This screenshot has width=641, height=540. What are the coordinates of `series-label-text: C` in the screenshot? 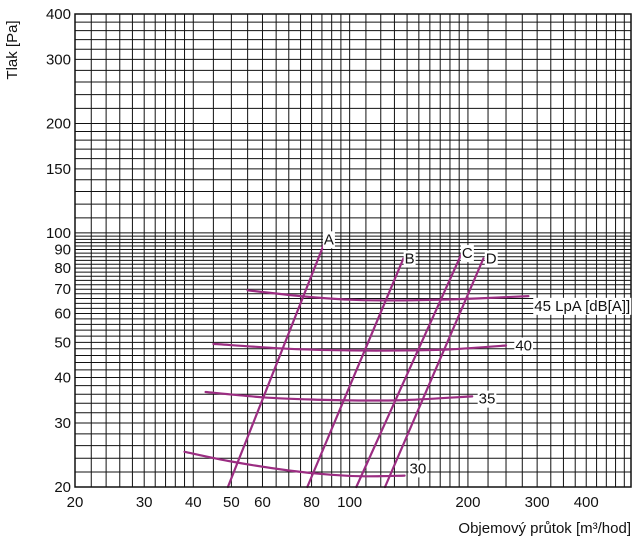 It's located at (467, 253).